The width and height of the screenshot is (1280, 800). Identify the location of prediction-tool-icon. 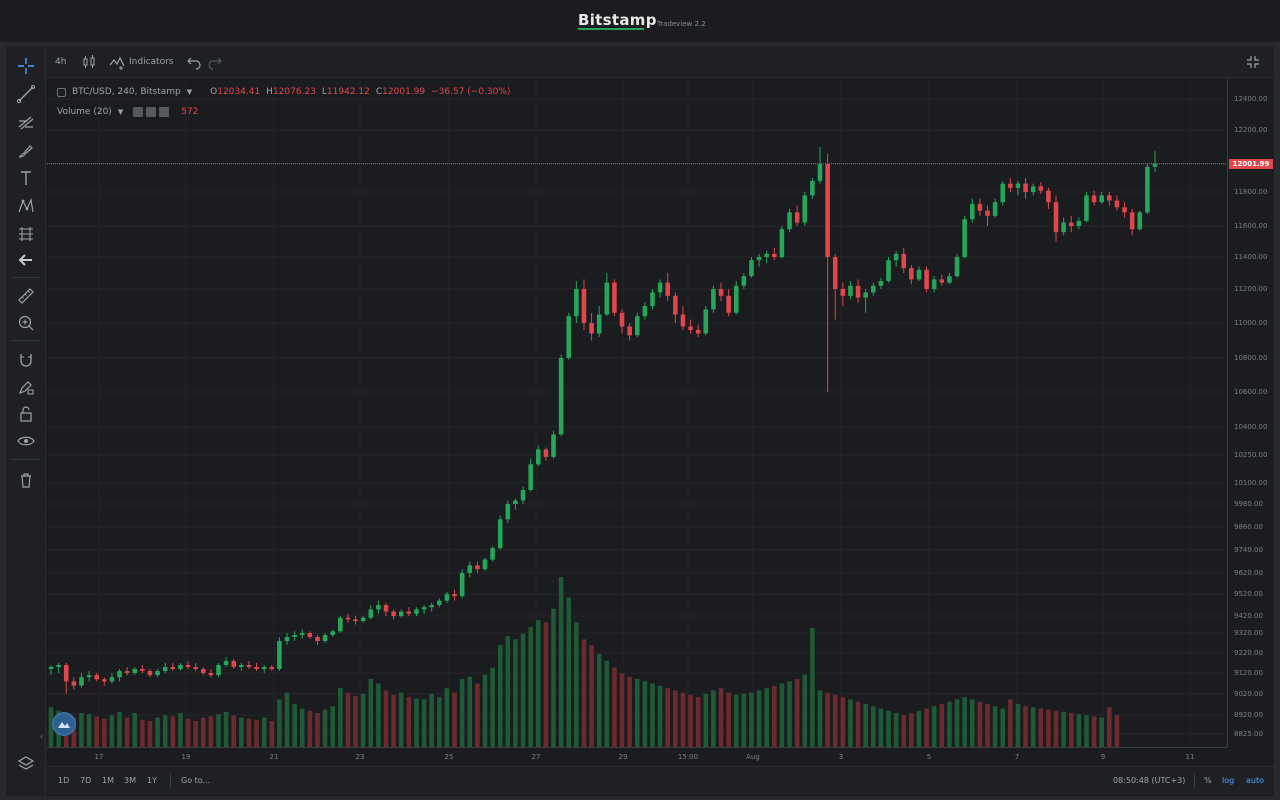
(26, 234).